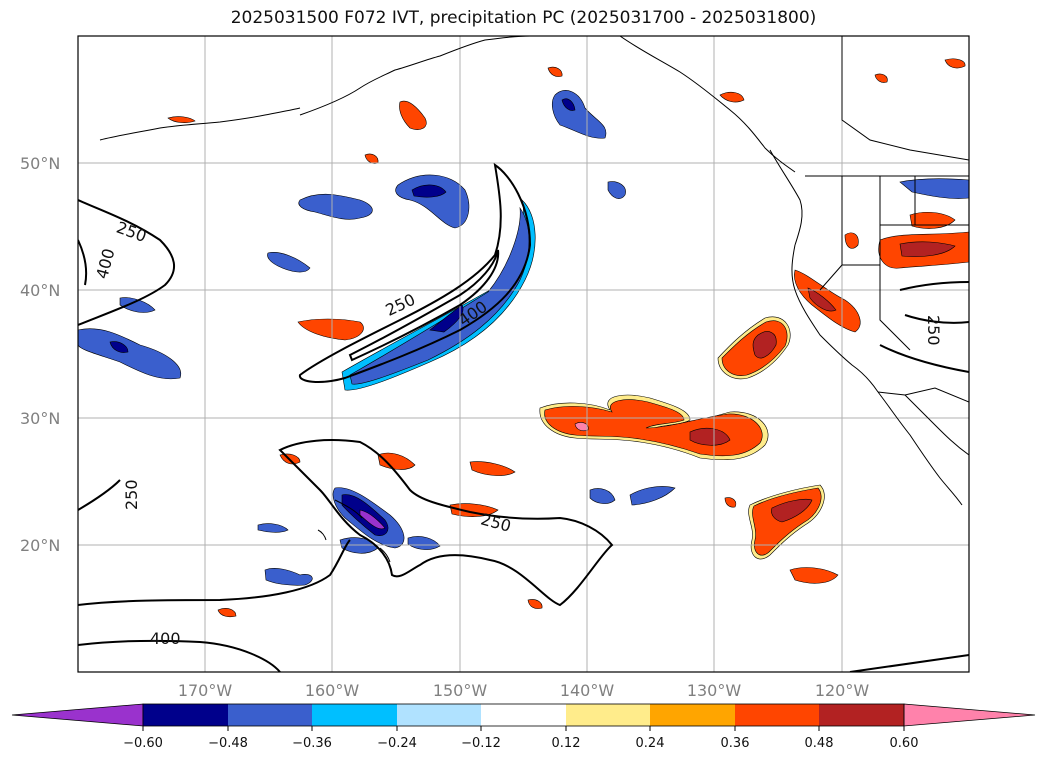 This screenshot has width=1047, height=765. What do you see at coordinates (714, 690) in the screenshot?
I see `lon-label-130w: 130°W` at bounding box center [714, 690].